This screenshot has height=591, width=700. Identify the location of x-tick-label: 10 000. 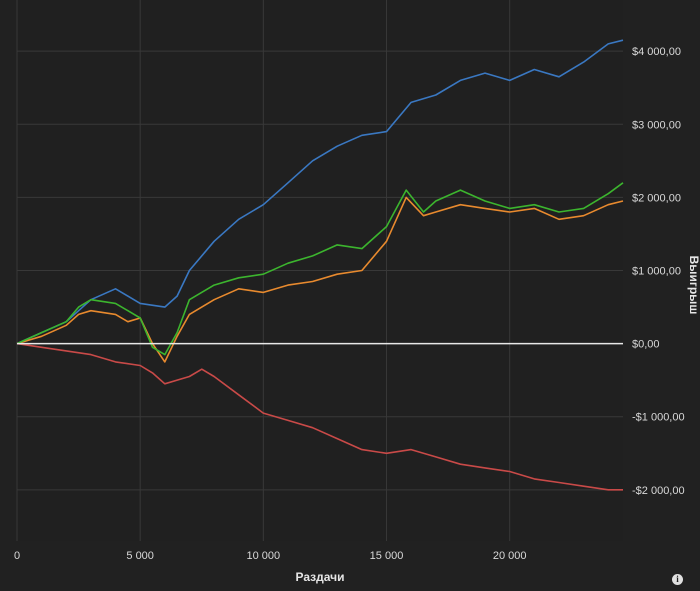
(264, 556).